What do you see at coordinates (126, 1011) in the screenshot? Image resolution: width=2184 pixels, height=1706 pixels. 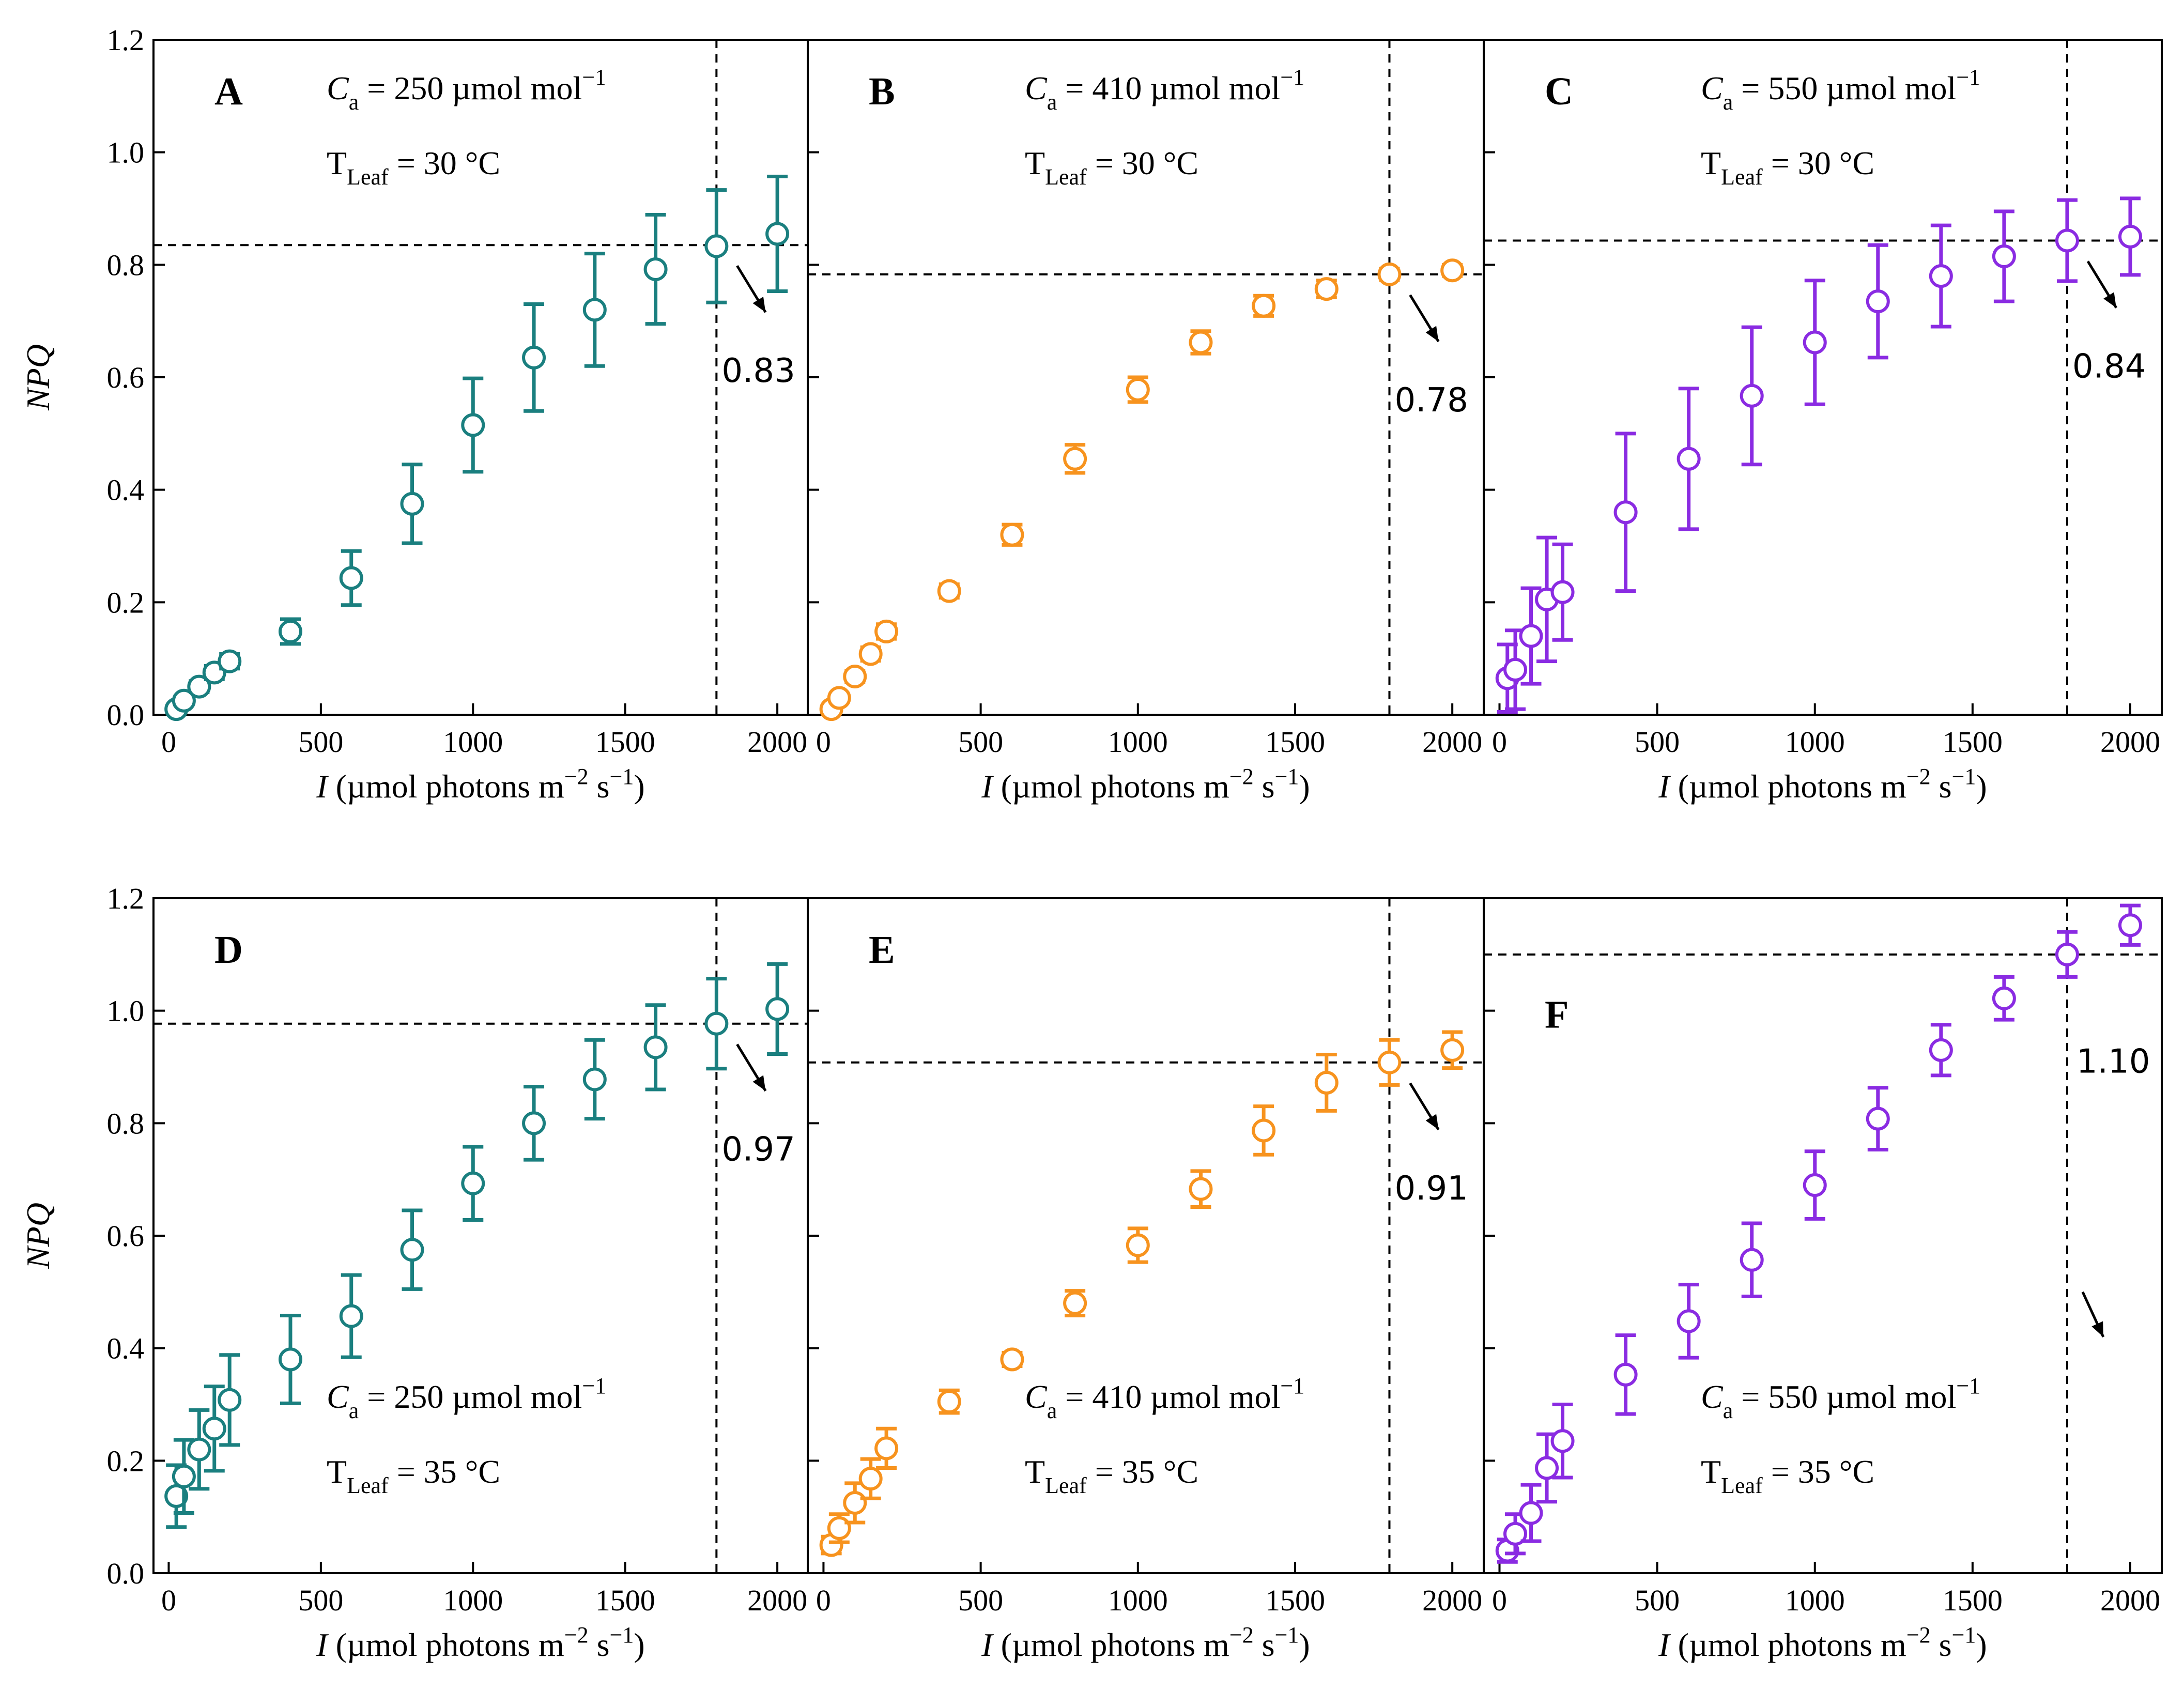 I see `y-tick-label: 1.0` at bounding box center [126, 1011].